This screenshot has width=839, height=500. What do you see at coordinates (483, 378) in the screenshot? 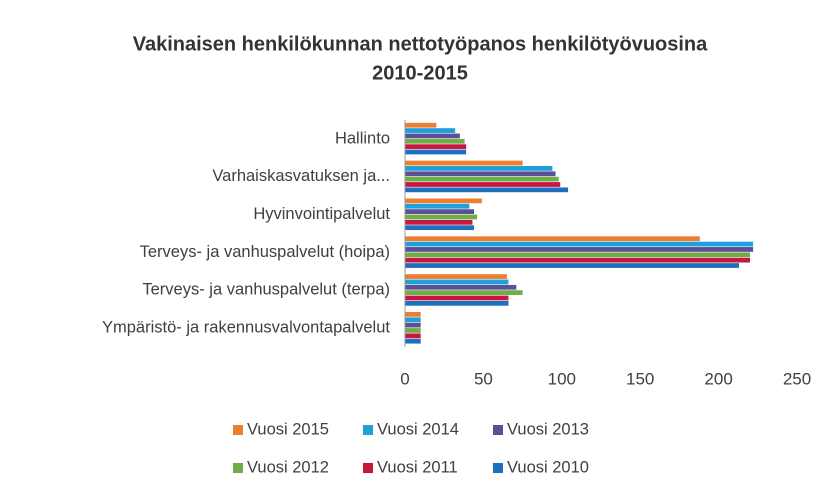
I see `x-tick-label: 50` at bounding box center [483, 378].